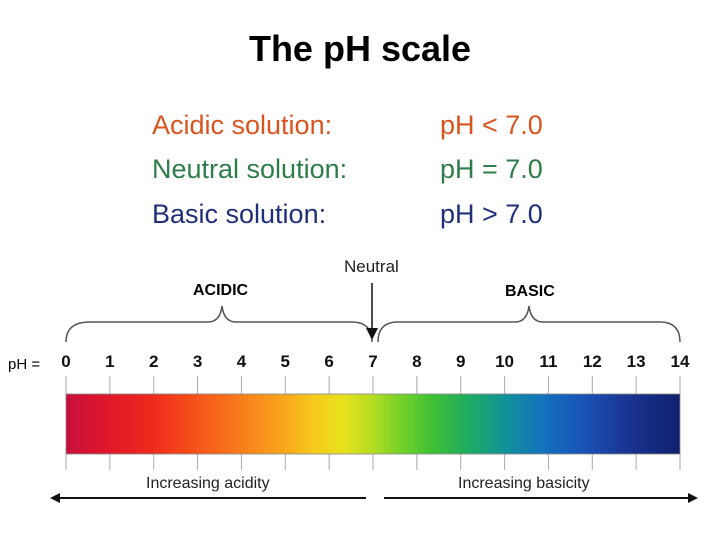 This screenshot has height=540, width=720. I want to click on basic-brace, so click(529, 324).